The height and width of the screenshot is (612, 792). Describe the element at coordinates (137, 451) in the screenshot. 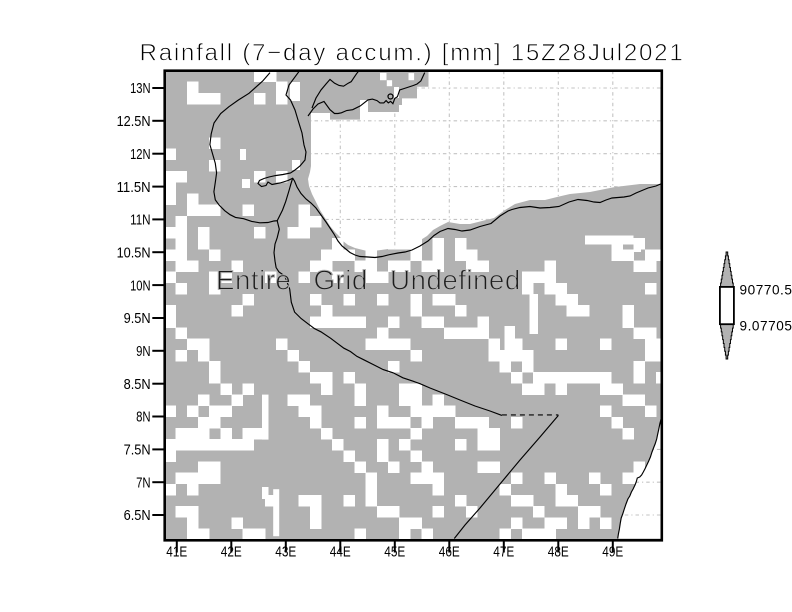

I see `svg-text: 7.5N` at that location.